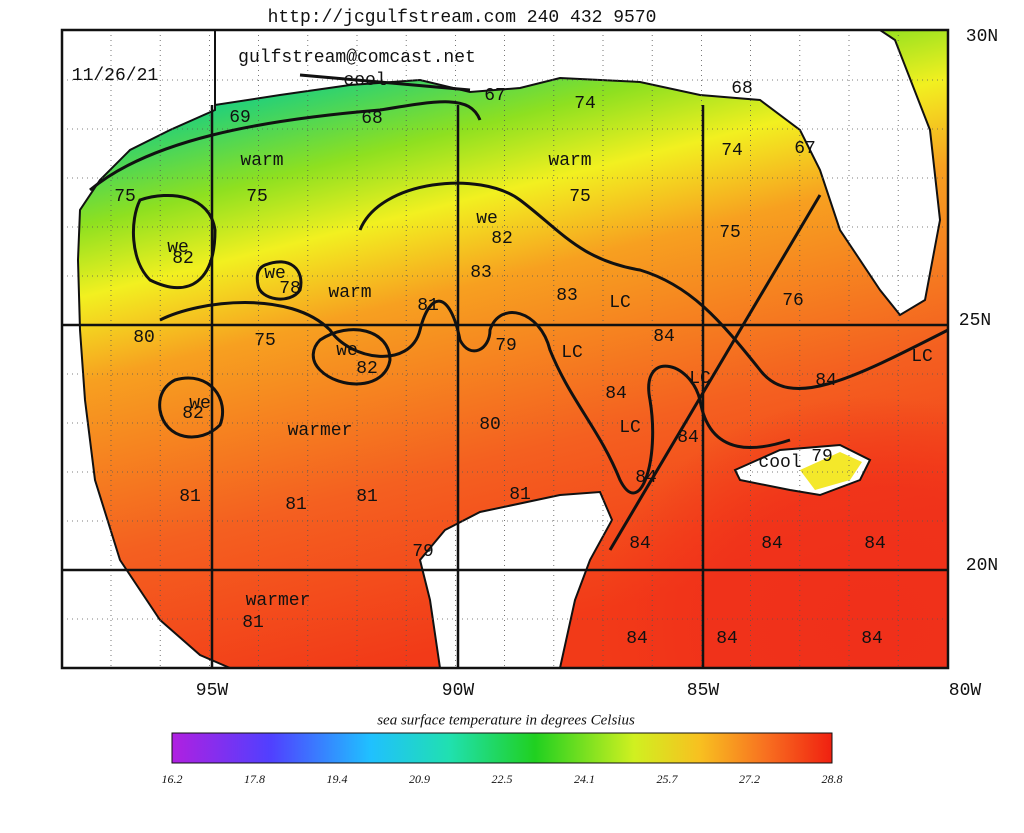 The height and width of the screenshot is (833, 1024). I want to click on lon-label: 80W, so click(965, 691).